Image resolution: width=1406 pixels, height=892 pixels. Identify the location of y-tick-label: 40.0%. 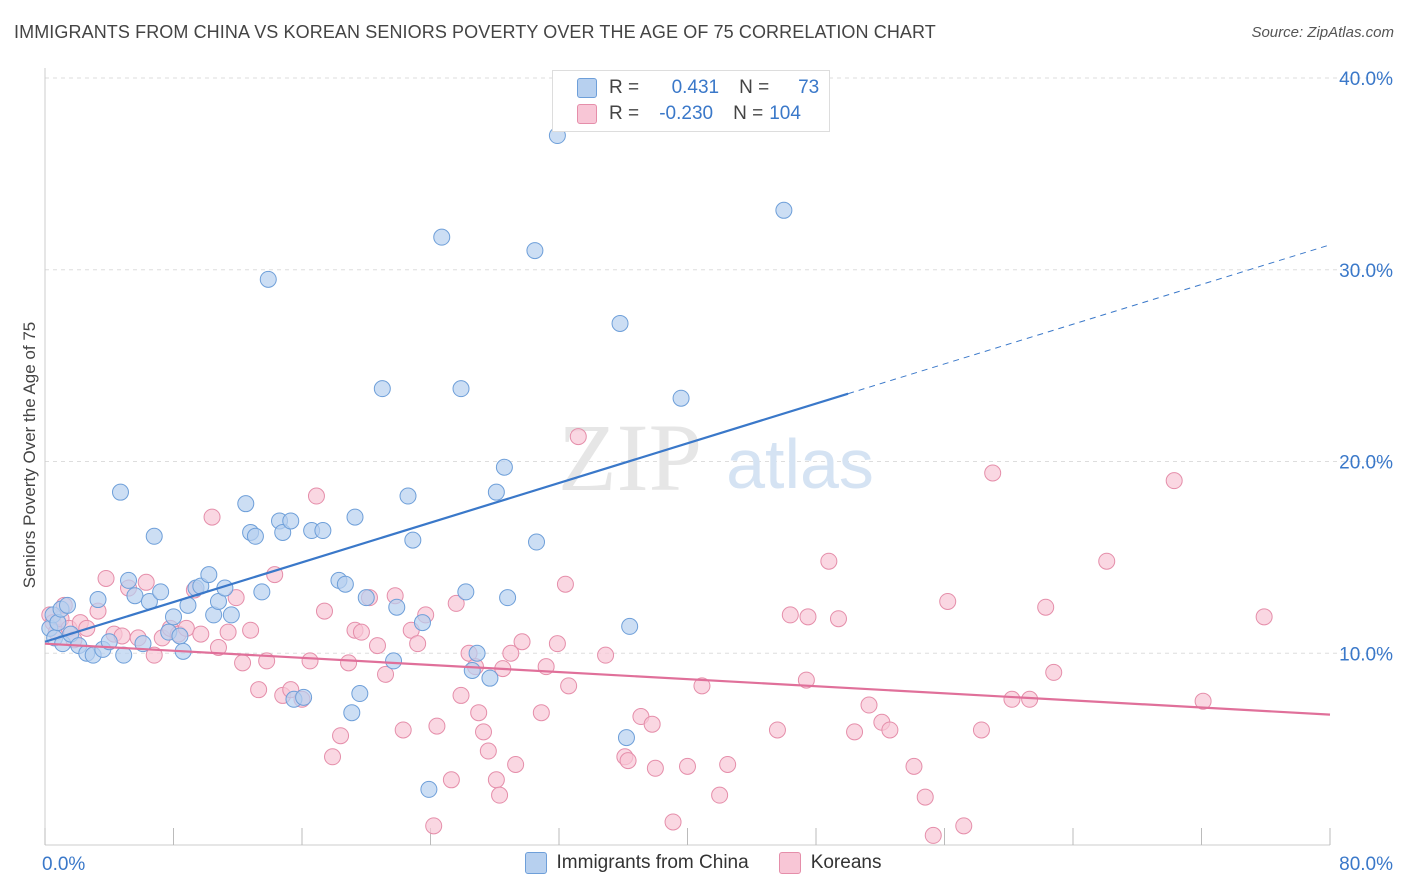
(1366, 79).